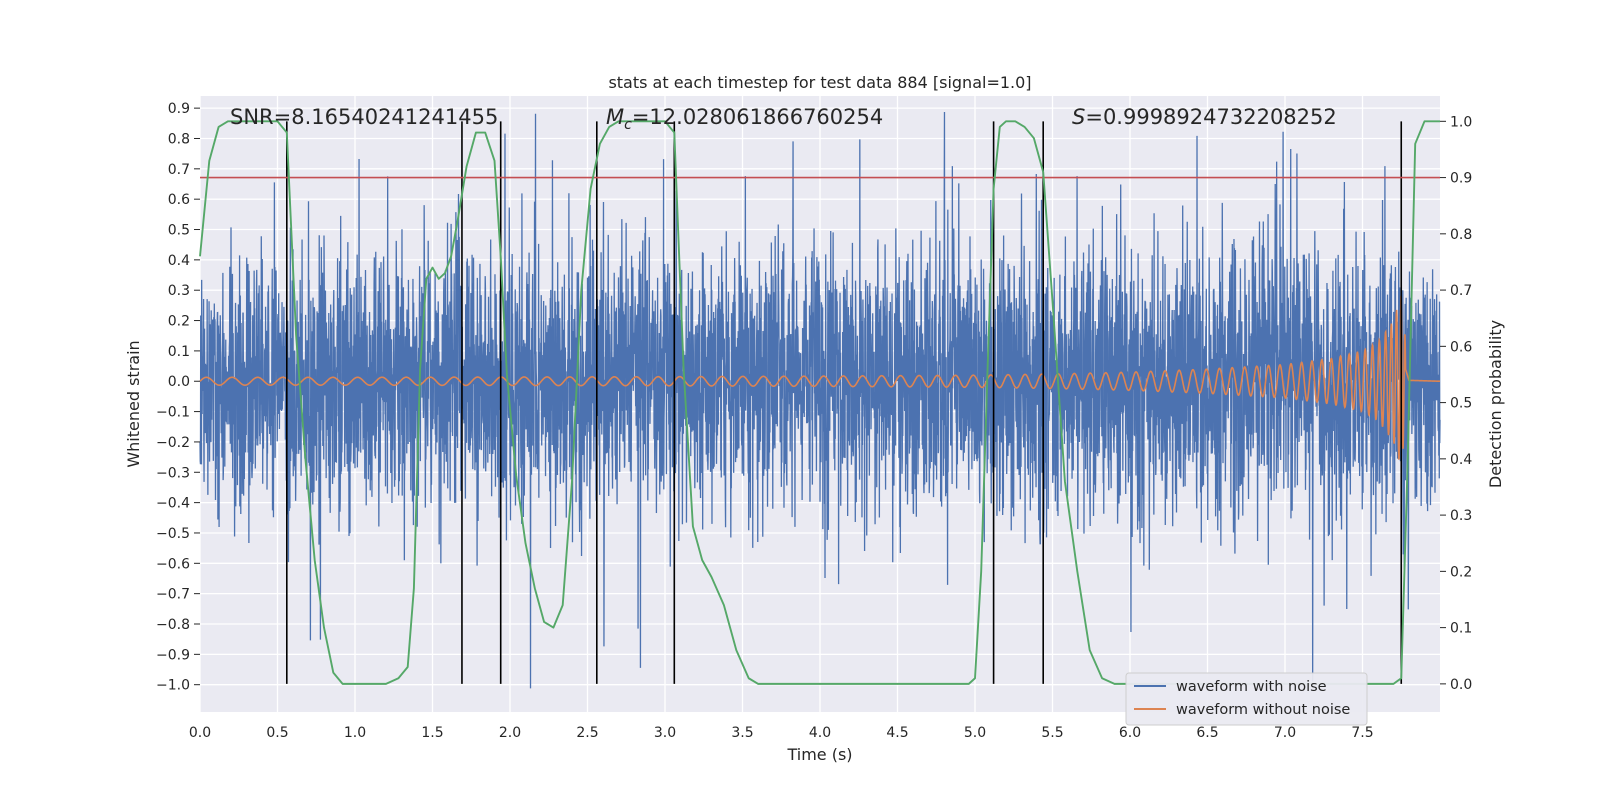 The width and height of the screenshot is (1600, 800). I want to click on s-value: =0.9998924732208252, so click(1210, 117).